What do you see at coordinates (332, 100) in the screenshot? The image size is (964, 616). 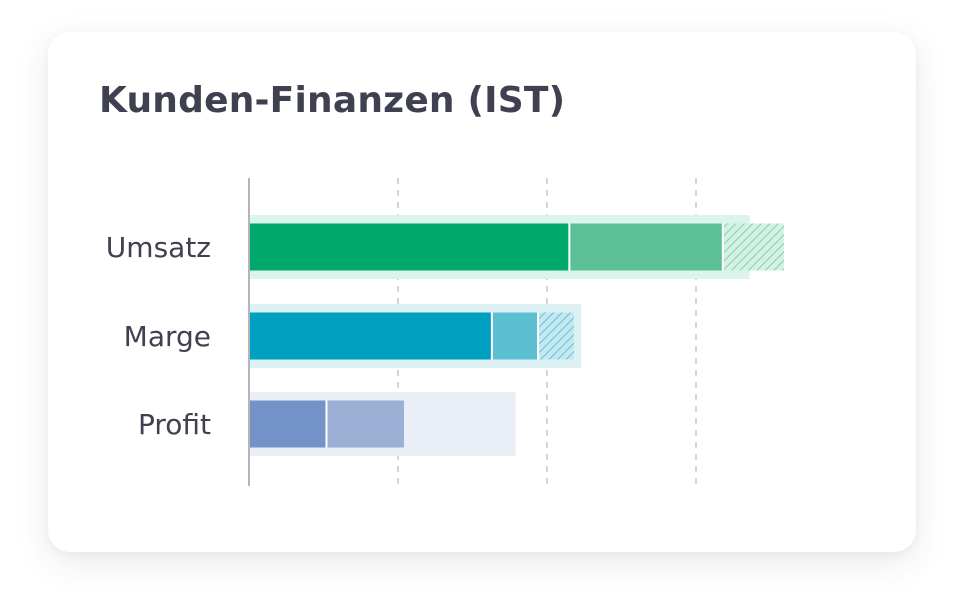 I see `chart-title: Kunden-Finanzen (IST)` at bounding box center [332, 100].